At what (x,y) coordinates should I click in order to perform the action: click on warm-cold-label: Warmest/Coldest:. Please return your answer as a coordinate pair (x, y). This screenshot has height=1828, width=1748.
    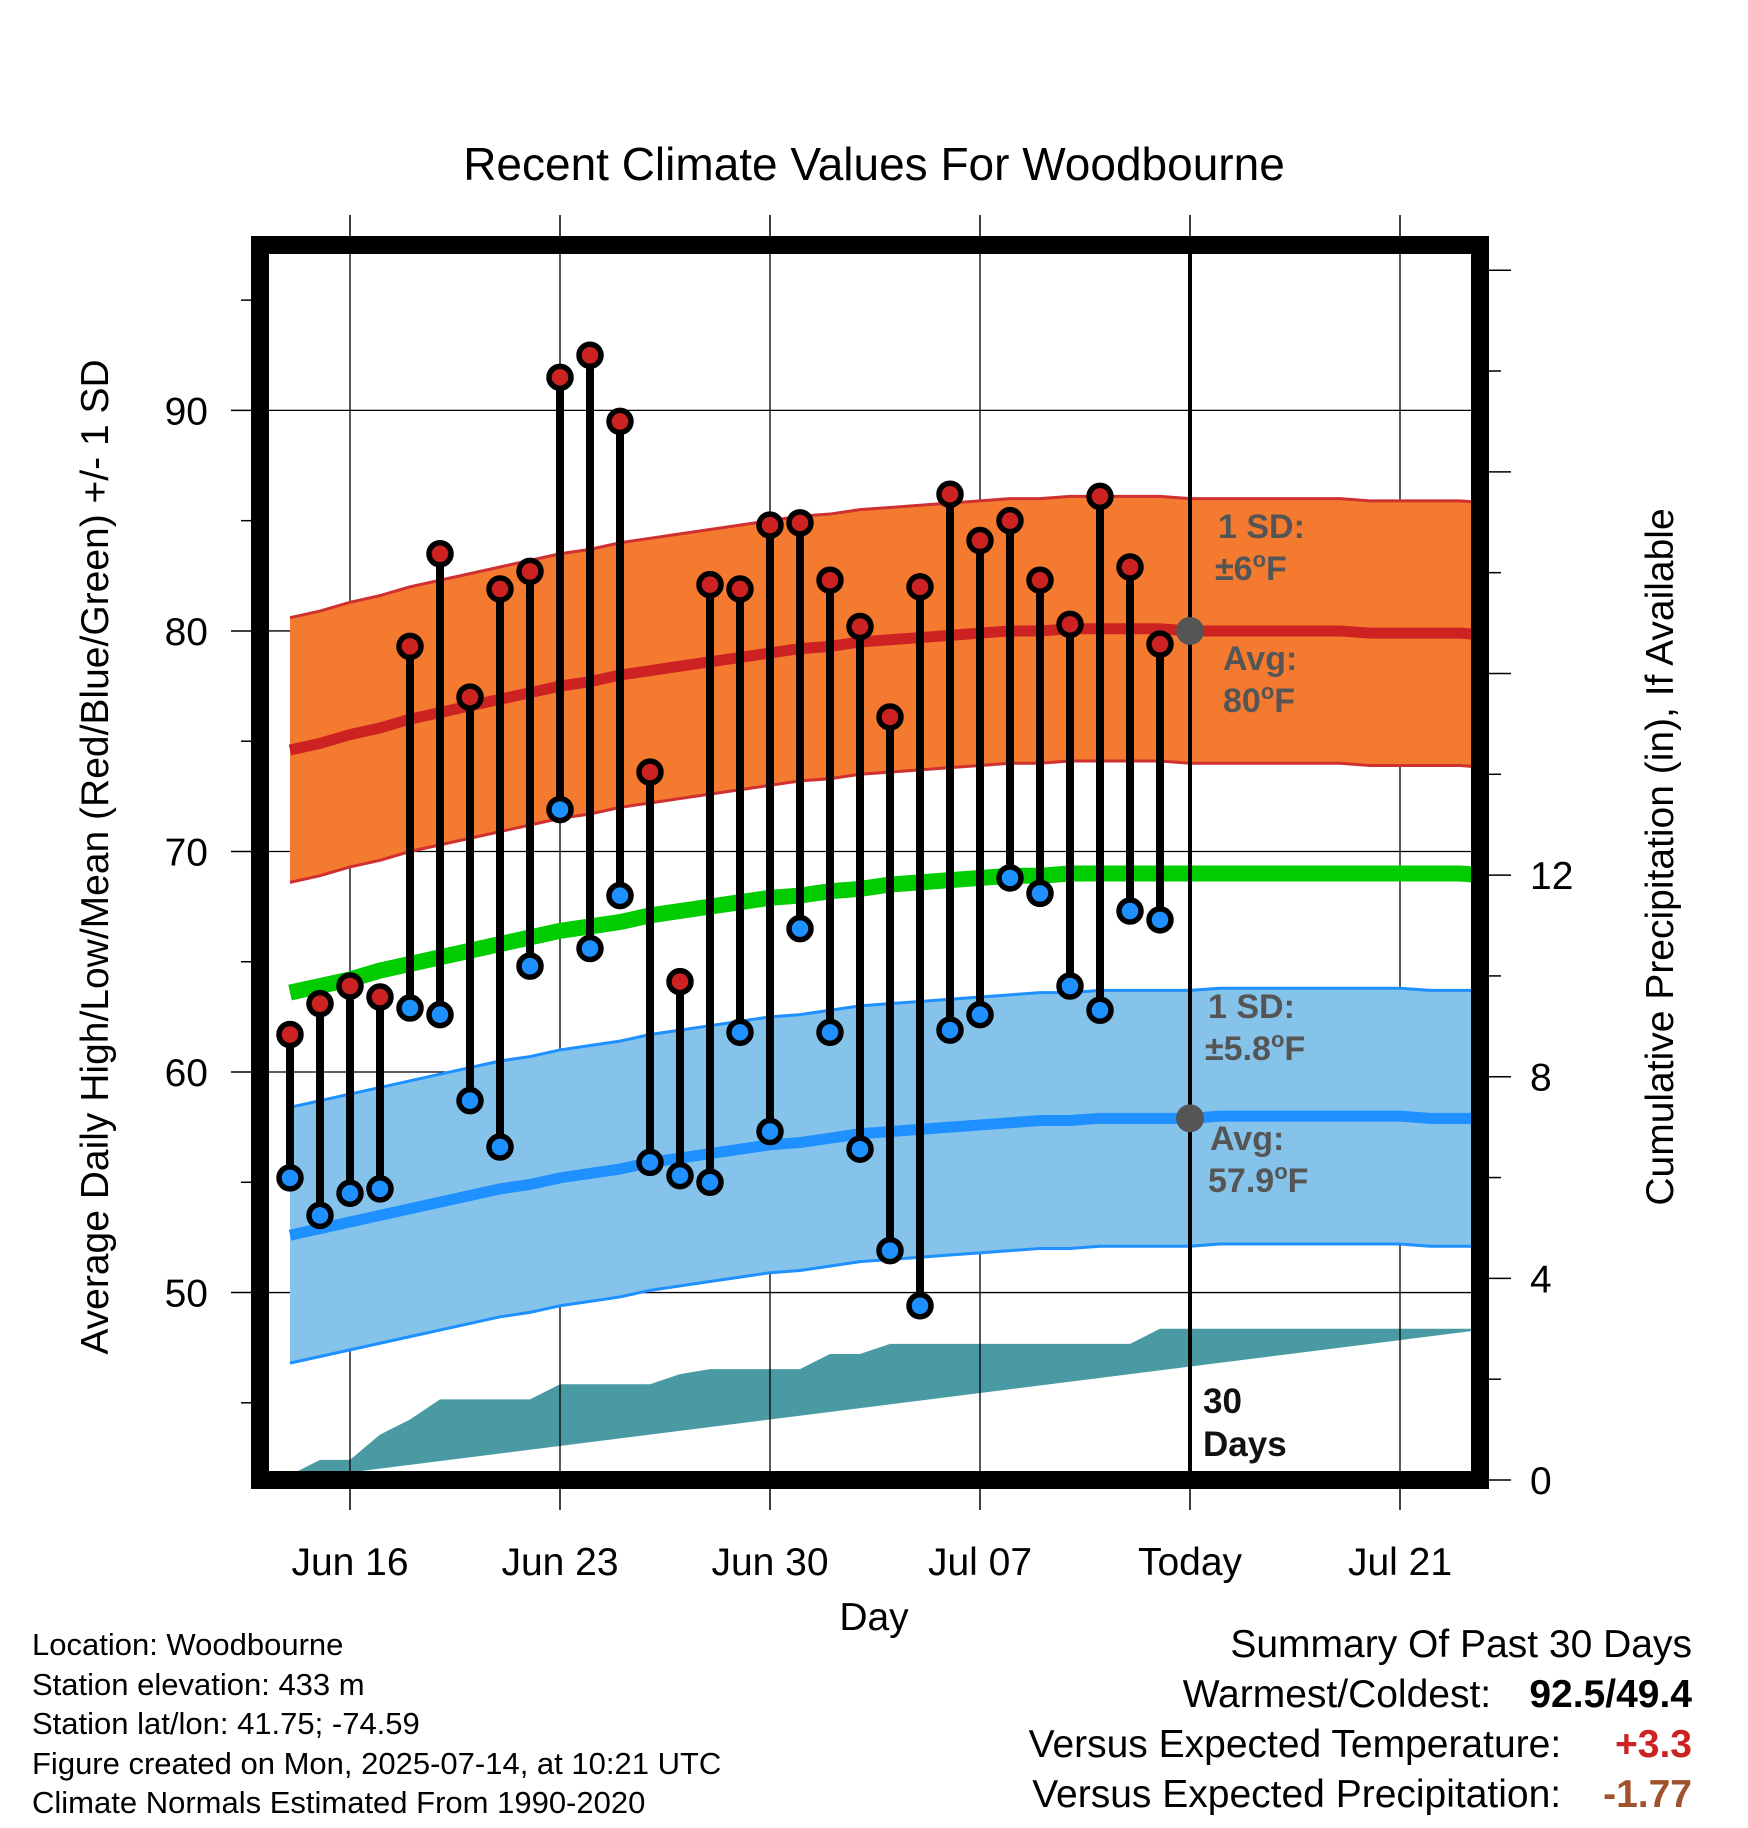
    Looking at the image, I should click on (1337, 1694).